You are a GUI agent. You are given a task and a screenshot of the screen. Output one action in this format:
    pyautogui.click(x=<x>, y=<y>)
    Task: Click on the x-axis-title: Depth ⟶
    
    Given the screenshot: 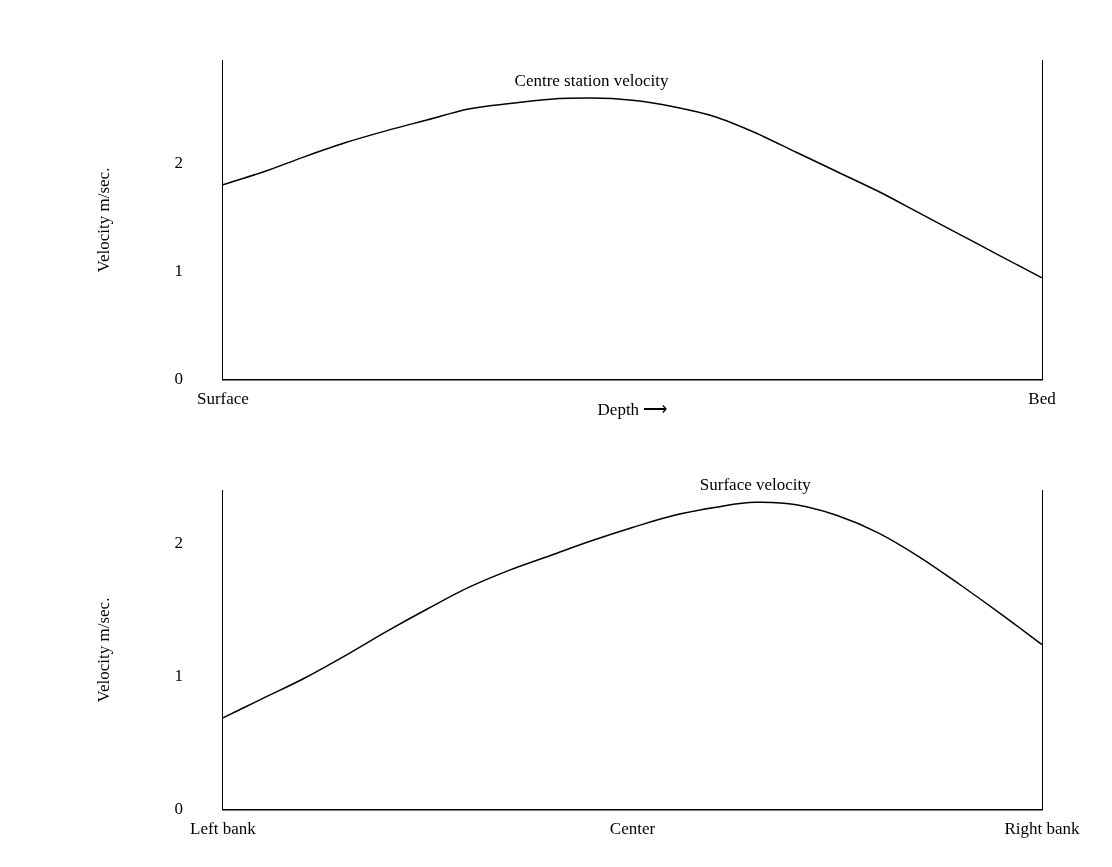 What is the action you would take?
    pyautogui.click(x=632, y=409)
    